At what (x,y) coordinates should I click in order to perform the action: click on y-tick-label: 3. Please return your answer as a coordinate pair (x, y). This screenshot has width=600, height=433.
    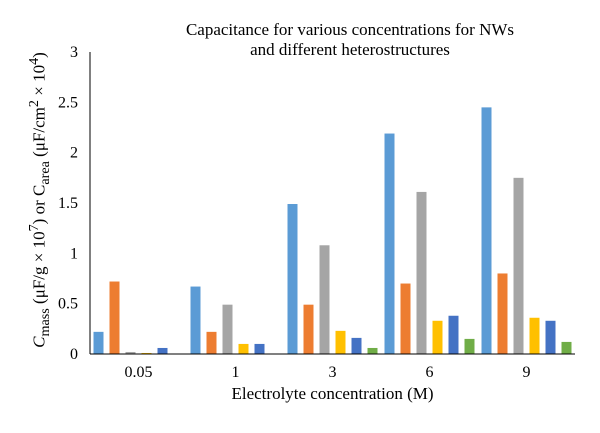
    Looking at the image, I should click on (74, 52).